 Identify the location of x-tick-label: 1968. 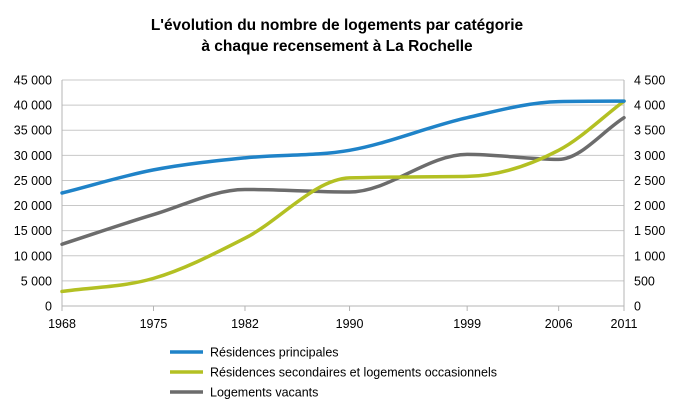
(62, 324).